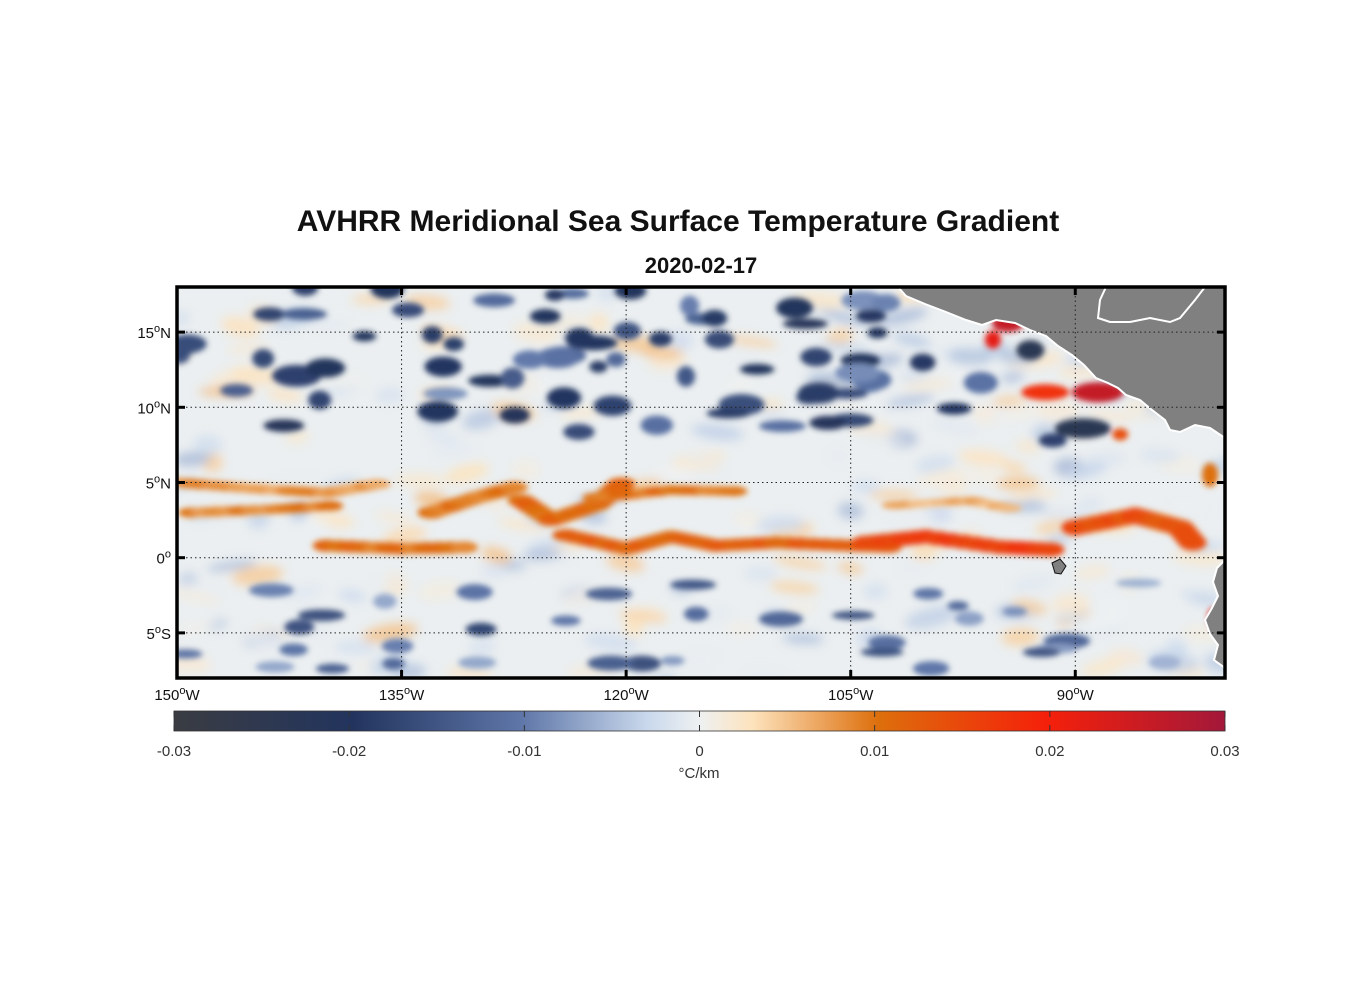  What do you see at coordinates (699, 773) in the screenshot?
I see `colorbar-label: °C/km` at bounding box center [699, 773].